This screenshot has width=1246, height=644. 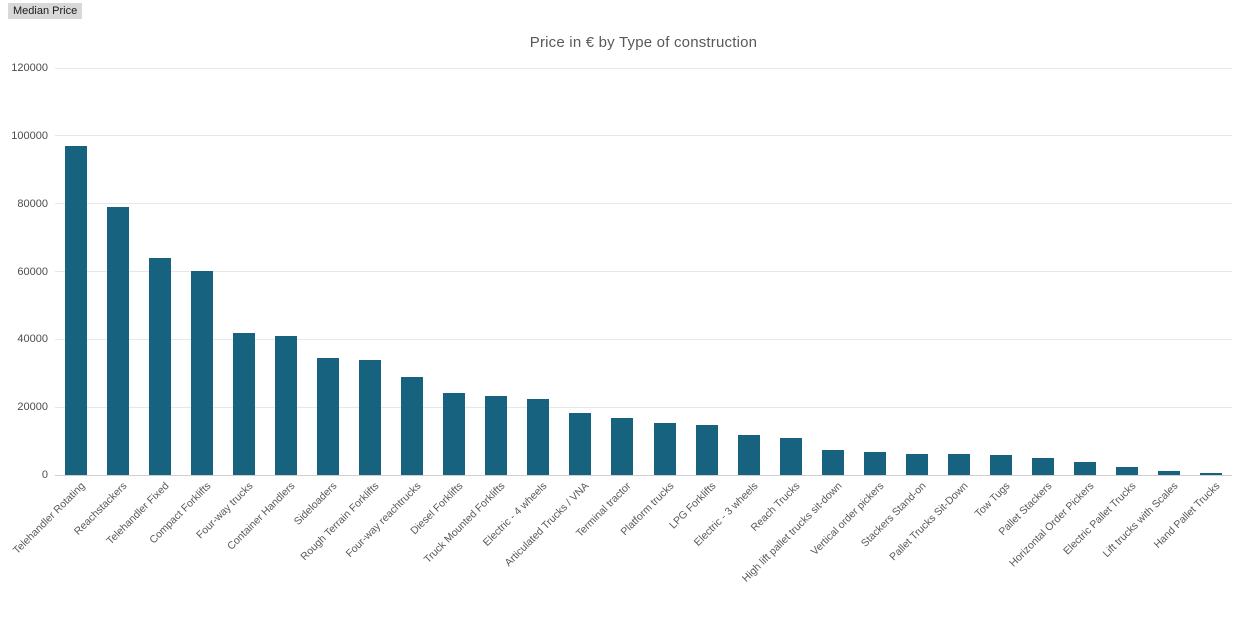 What do you see at coordinates (138, 514) in the screenshot?
I see `x-axis-category-label: Telehandler Fixed` at bounding box center [138, 514].